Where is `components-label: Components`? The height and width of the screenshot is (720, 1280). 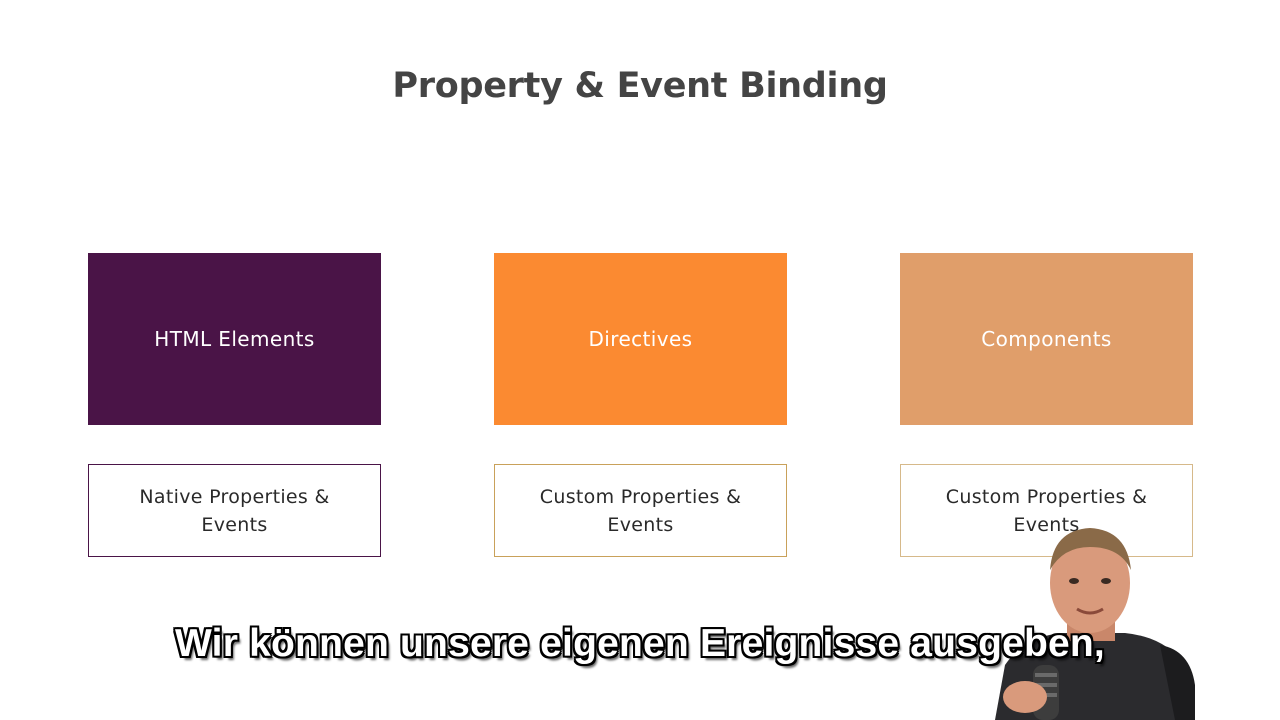 components-label: Components is located at coordinates (1046, 339).